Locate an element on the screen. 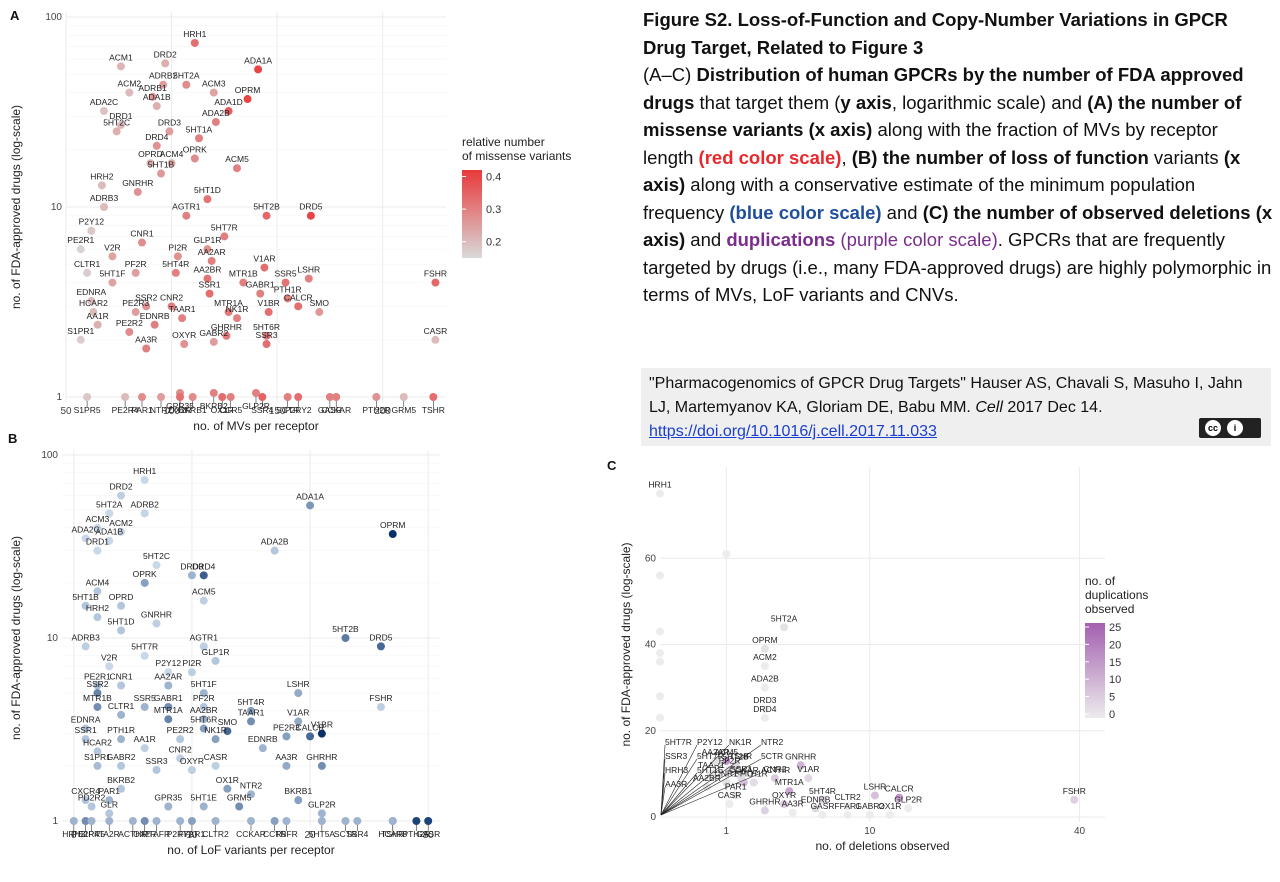 Image resolution: width=1280 pixels, height=882 pixels. point-label: SSR5 is located at coordinates (145, 698).